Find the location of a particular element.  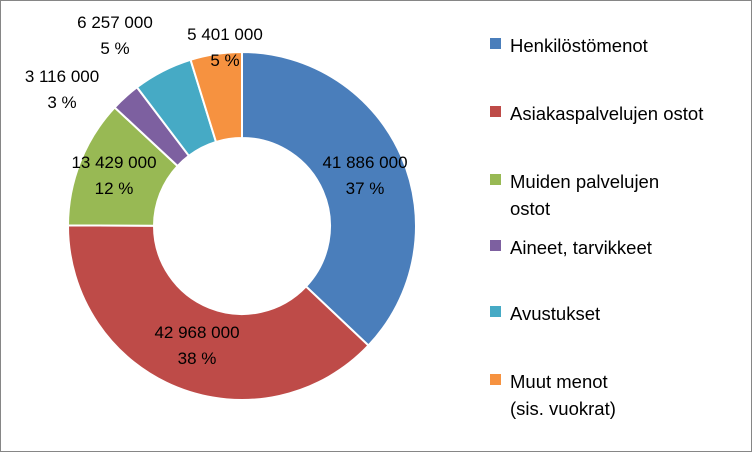

legend-label: Asiakaspalvelujen ostot is located at coordinates (607, 113).